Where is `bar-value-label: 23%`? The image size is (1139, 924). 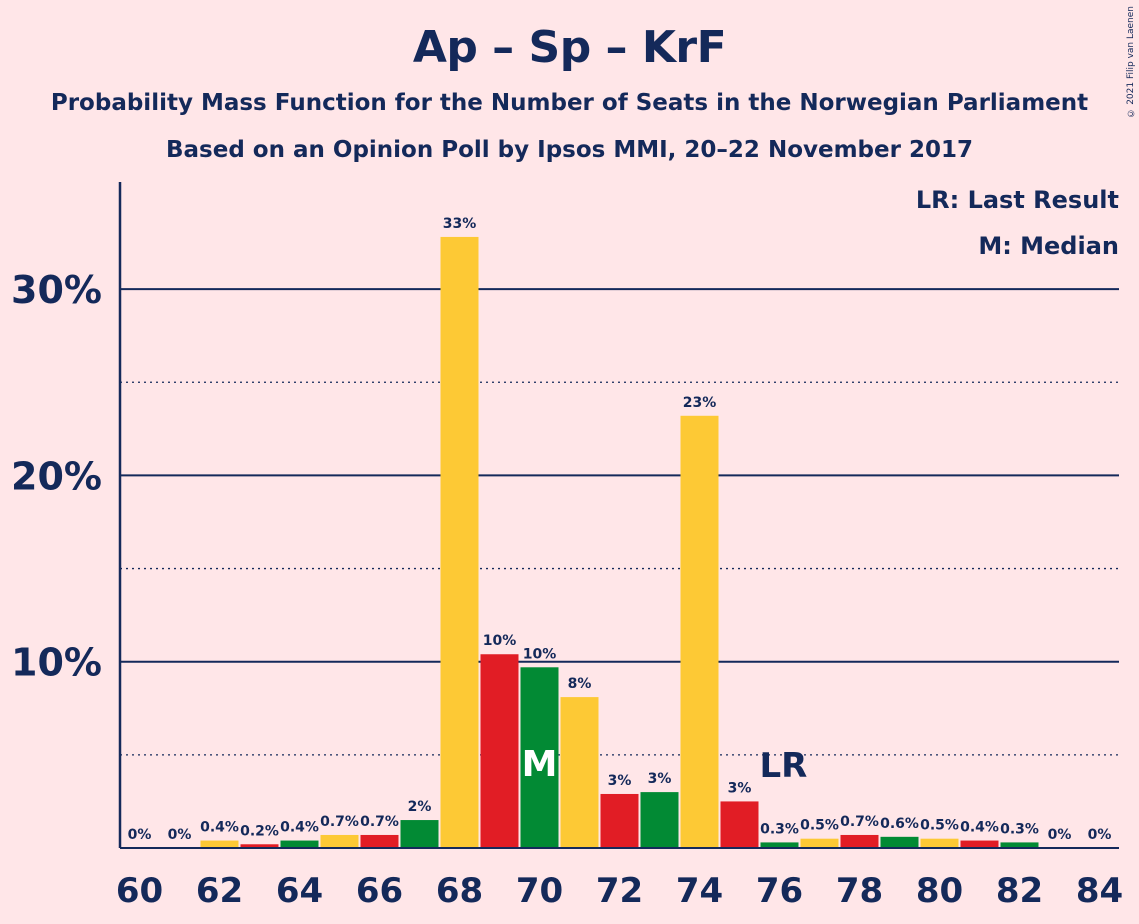 bar-value-label: 23% is located at coordinates (700, 403).